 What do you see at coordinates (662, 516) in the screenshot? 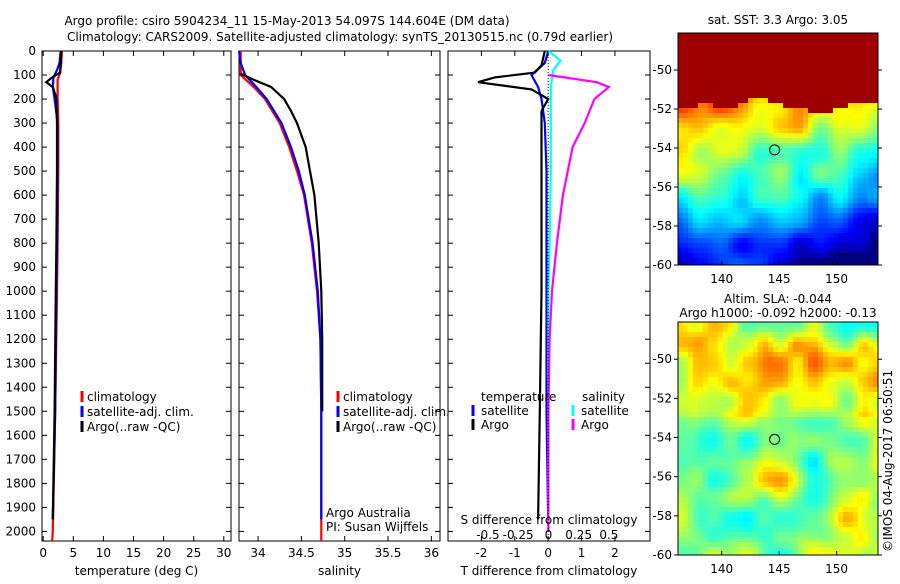
I see `lat-tick-label: -58` at bounding box center [662, 516].